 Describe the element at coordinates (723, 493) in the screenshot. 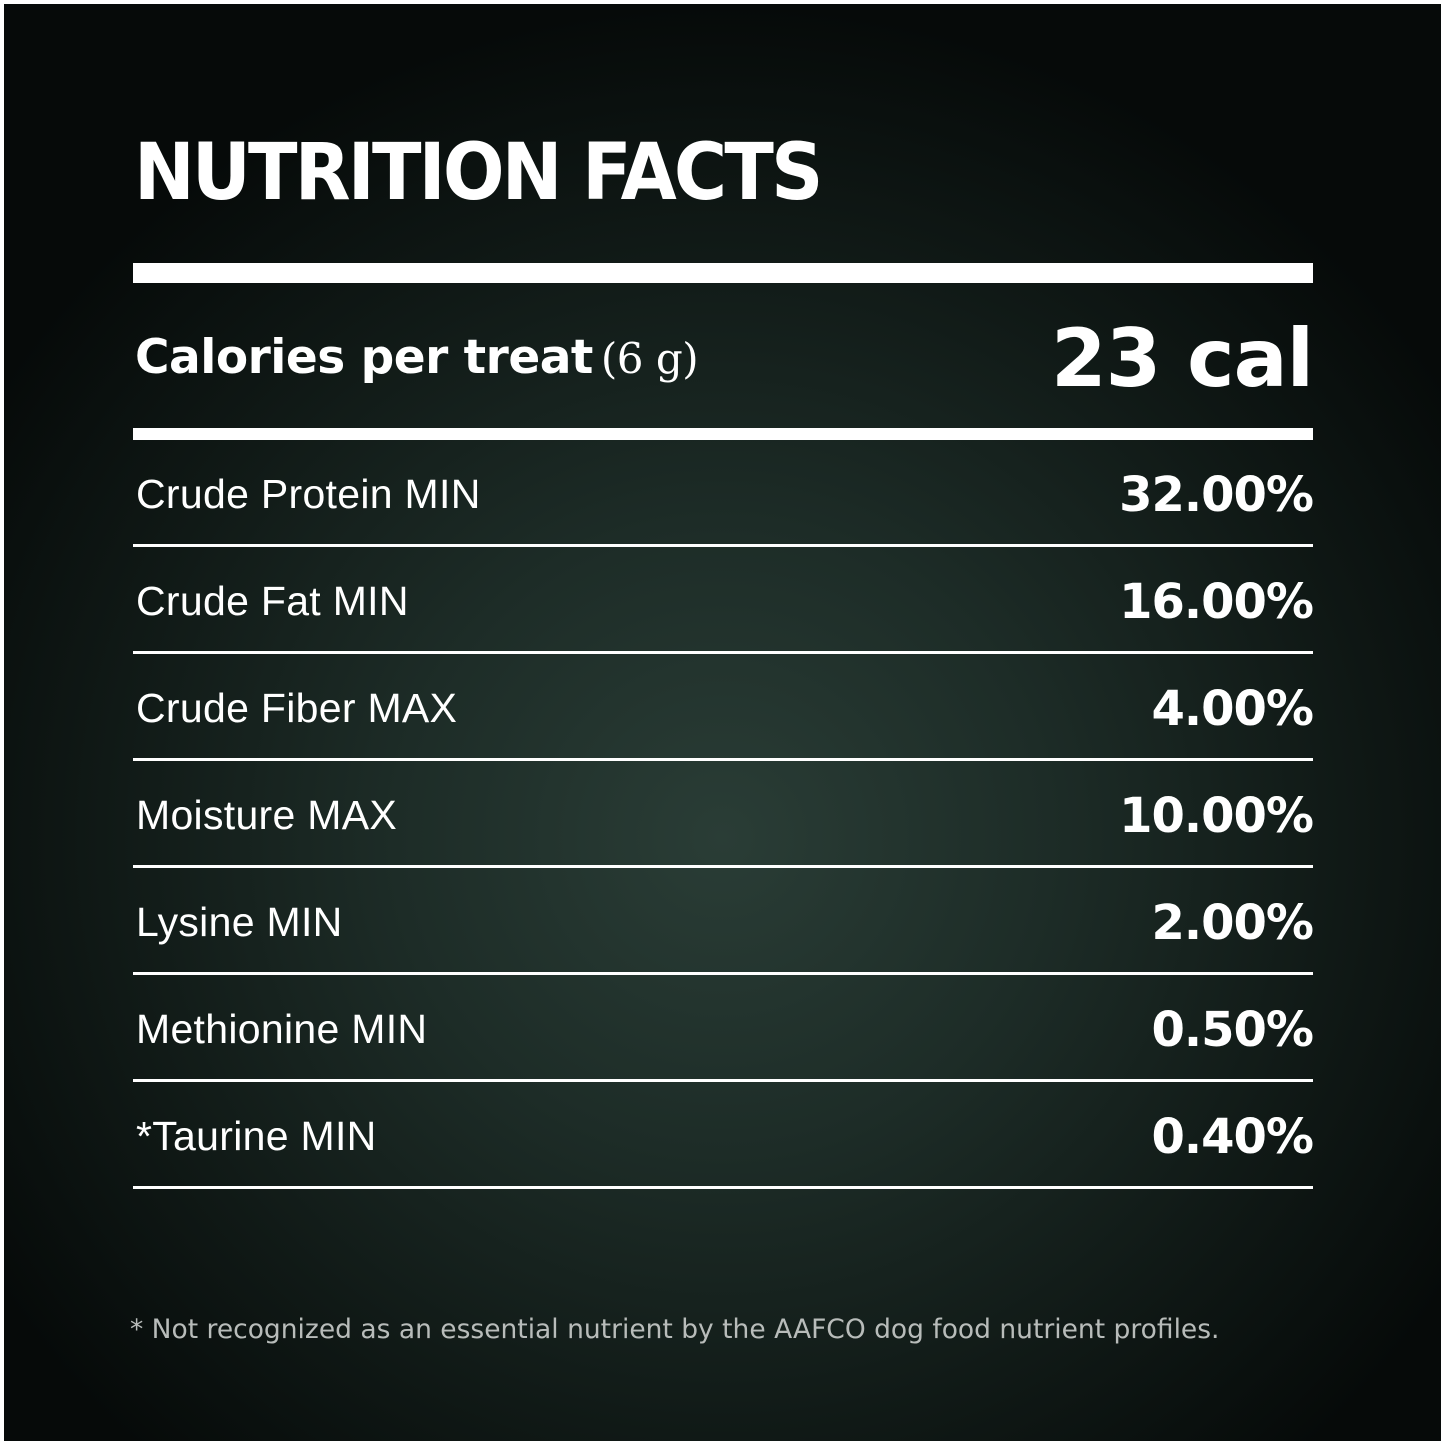

I see `nutrient-row: Crude Protein MIN 32.00%` at that location.